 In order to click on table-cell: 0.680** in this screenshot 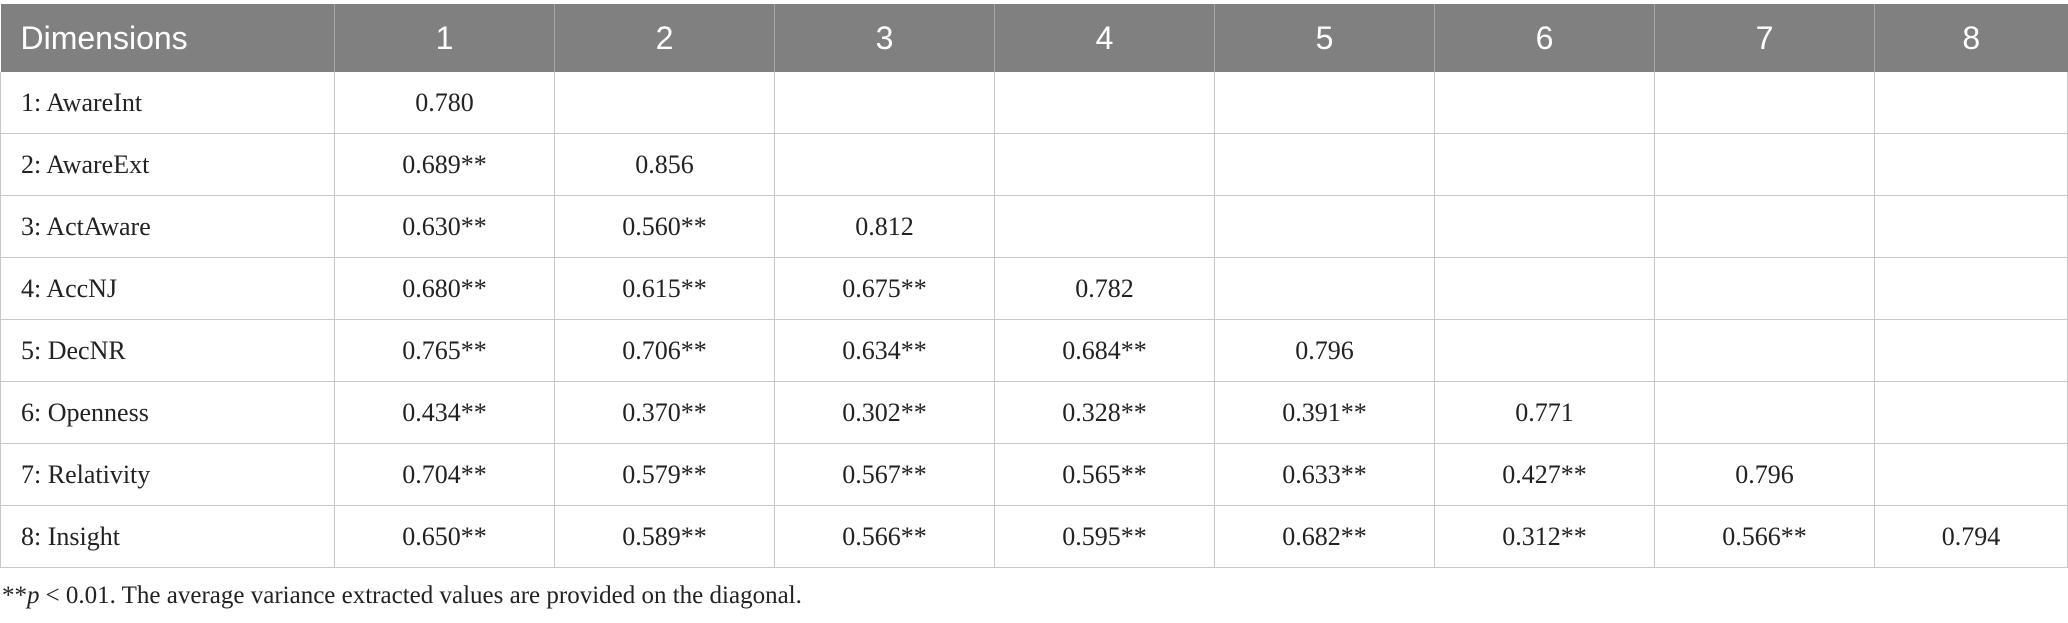, I will do `click(444, 288)`.